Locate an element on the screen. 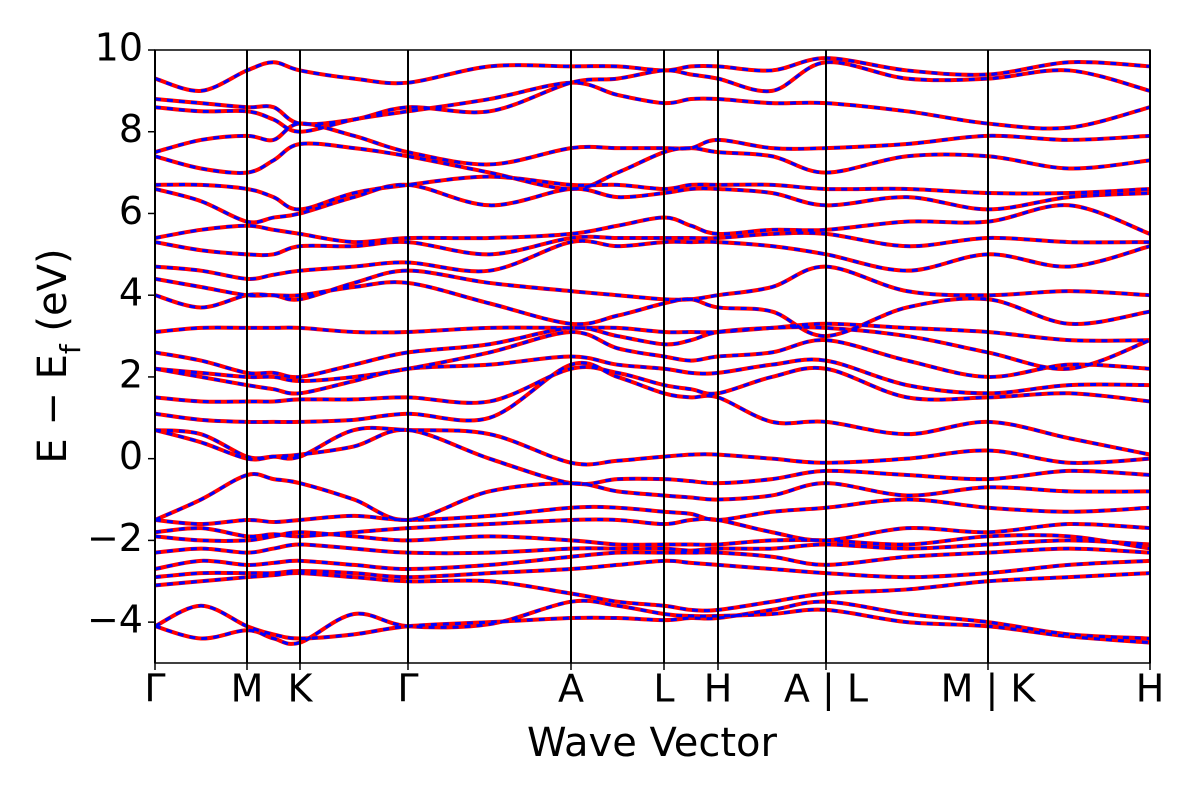 The width and height of the screenshot is (1200, 800). x-tick-label: L is located at coordinates (663, 689).